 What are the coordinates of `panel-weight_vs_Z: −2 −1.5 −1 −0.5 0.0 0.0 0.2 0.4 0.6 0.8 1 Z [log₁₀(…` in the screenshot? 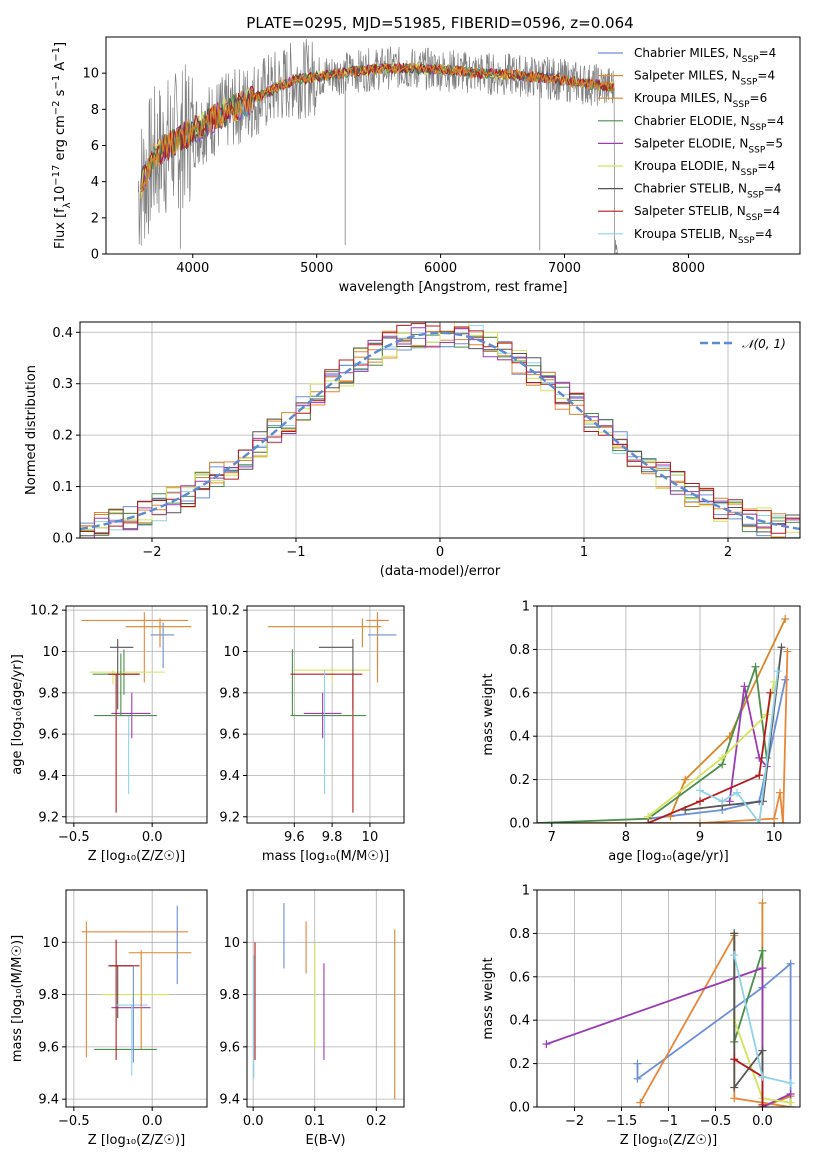 It's located at (641, 1016).